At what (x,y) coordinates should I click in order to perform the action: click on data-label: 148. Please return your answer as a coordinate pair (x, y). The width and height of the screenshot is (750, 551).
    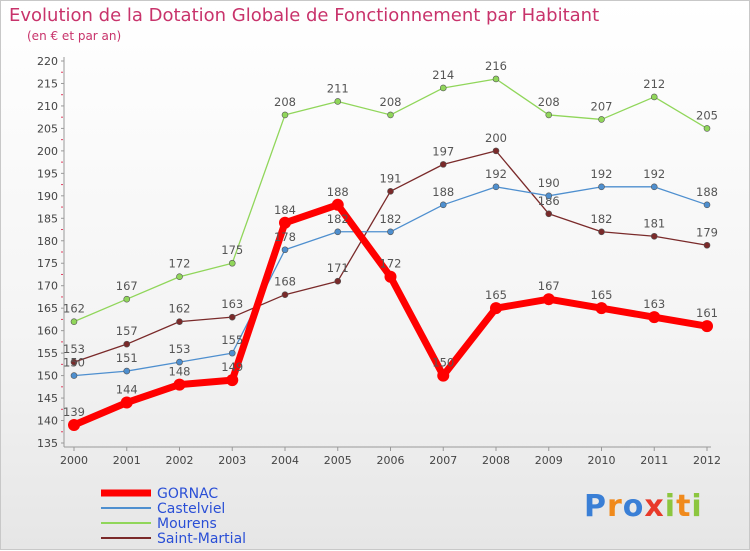
    Looking at the image, I should click on (180, 372).